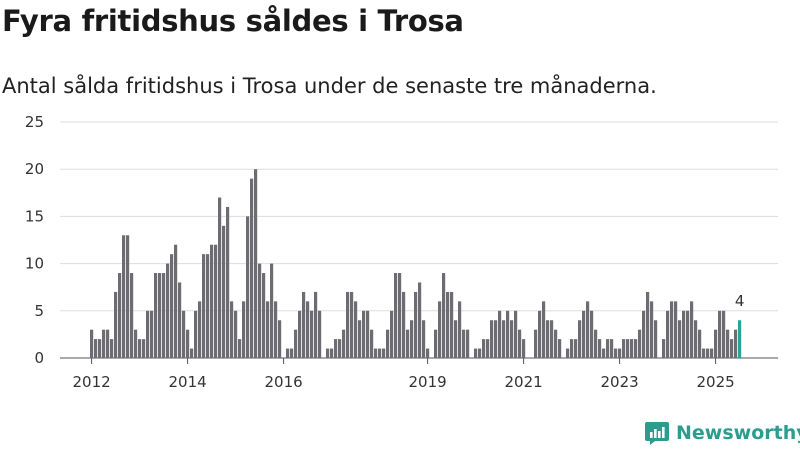 The width and height of the screenshot is (800, 450). What do you see at coordinates (34, 240) in the screenshot?
I see `y-axis: 0 5 10 15 20 25` at bounding box center [34, 240].